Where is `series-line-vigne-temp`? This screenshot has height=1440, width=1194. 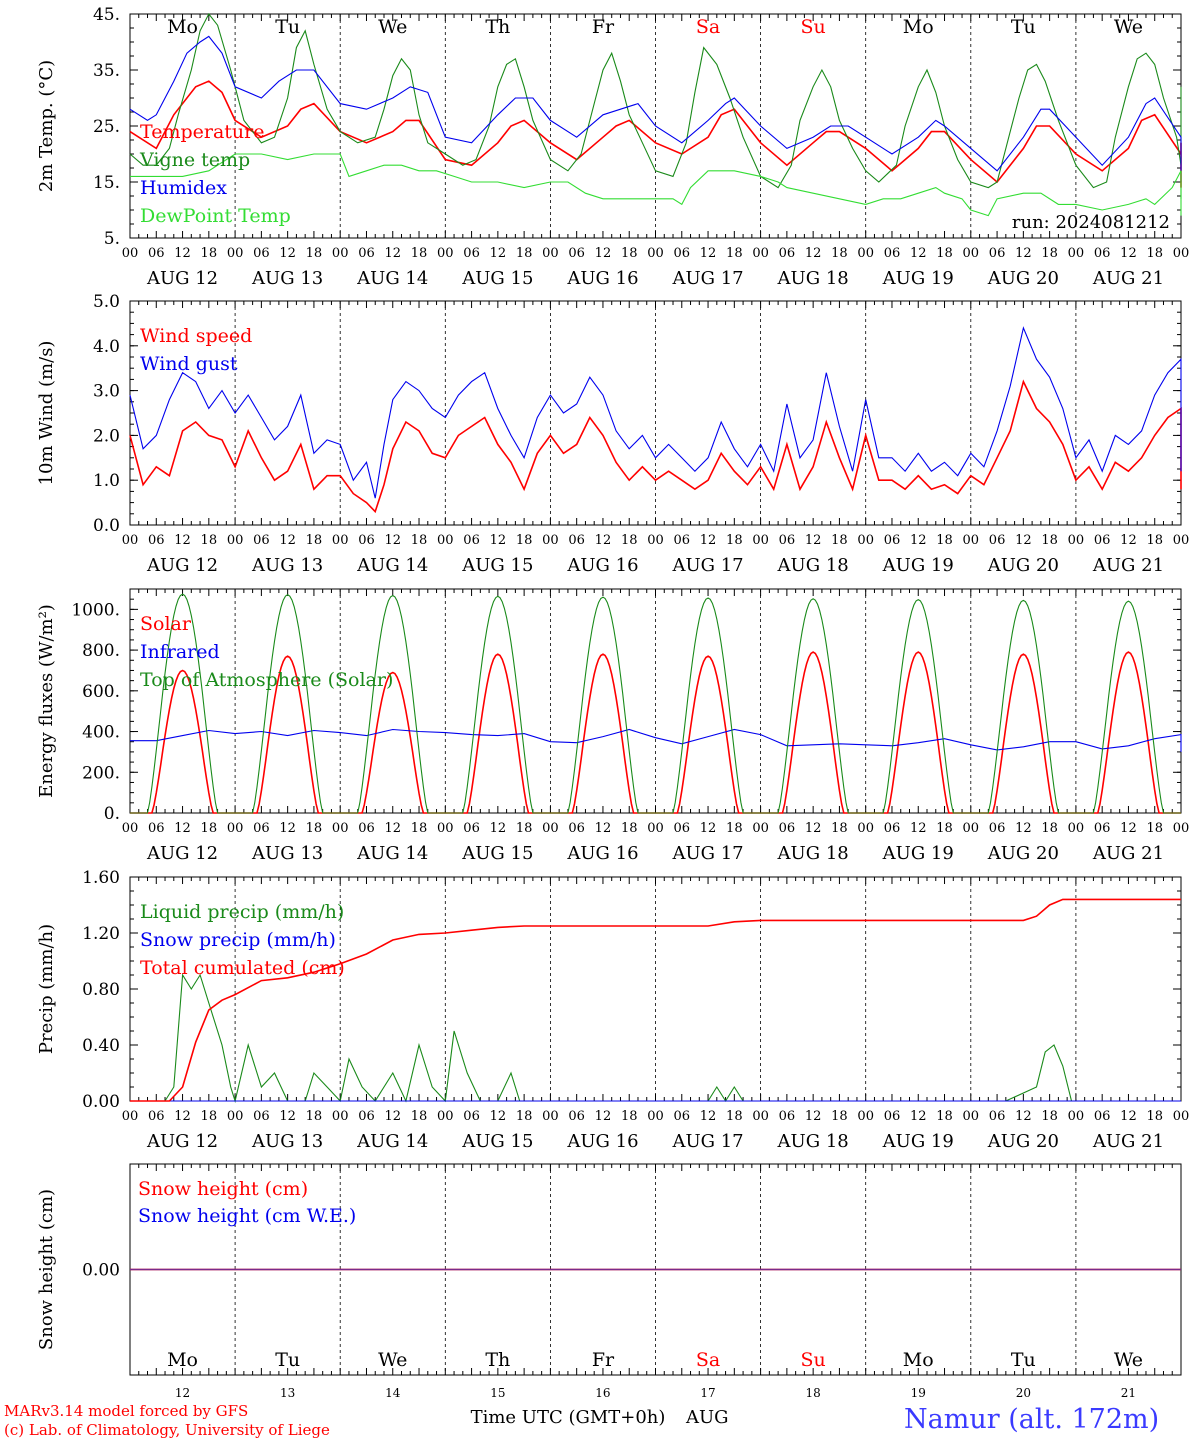
series-line-vigne-temp is located at coordinates (655, 105).